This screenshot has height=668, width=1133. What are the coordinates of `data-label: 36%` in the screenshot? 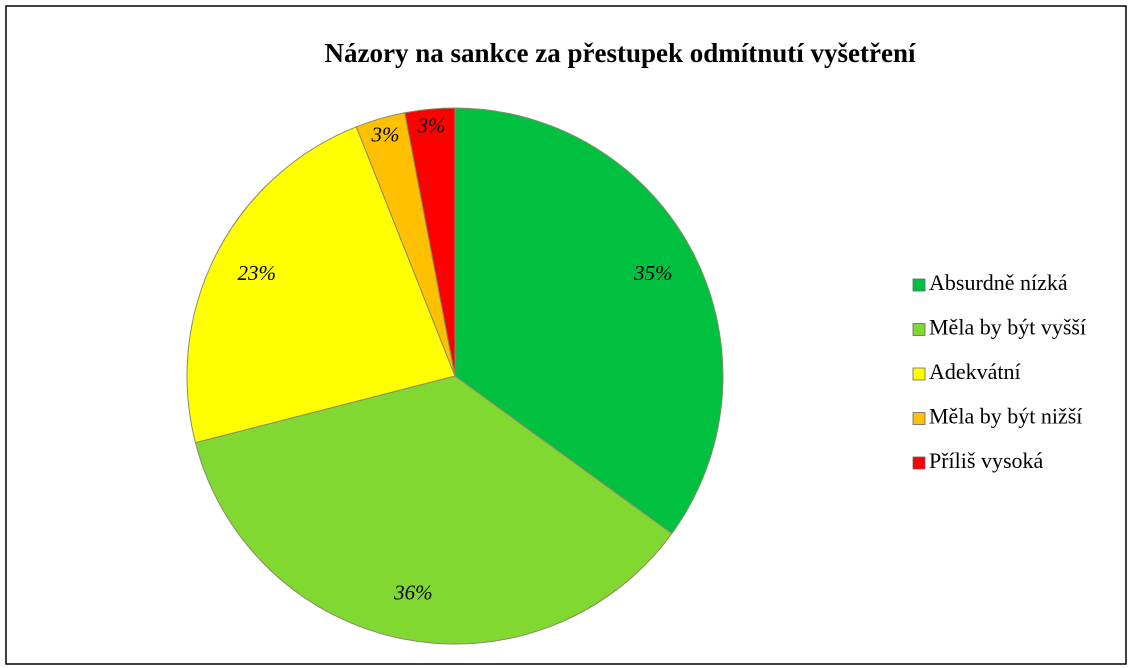 It's located at (413, 592).